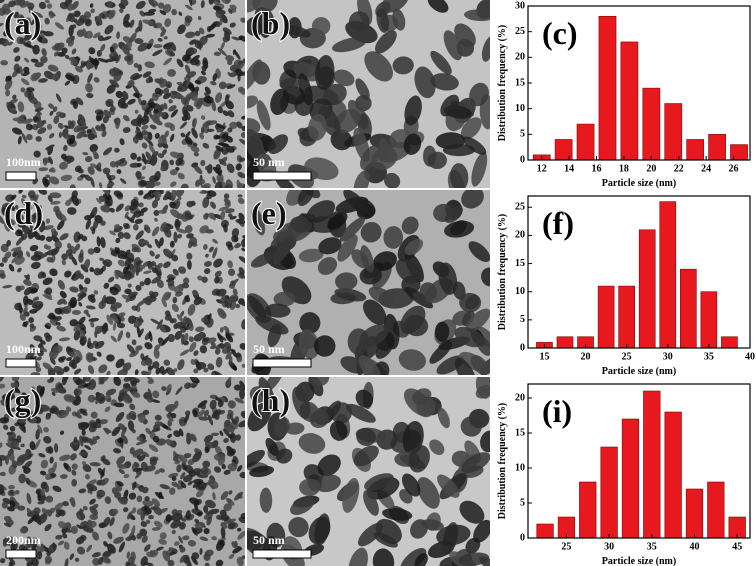 This screenshot has height=566, width=756. Describe the element at coordinates (716, 510) in the screenshot. I see `bar` at that location.